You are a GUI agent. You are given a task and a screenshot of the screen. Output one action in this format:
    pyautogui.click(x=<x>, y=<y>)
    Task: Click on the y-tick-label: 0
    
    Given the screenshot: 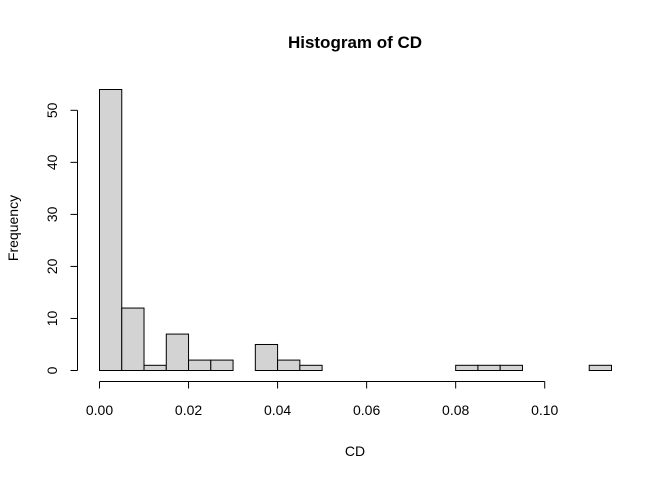 What is the action you would take?
    pyautogui.click(x=52, y=370)
    